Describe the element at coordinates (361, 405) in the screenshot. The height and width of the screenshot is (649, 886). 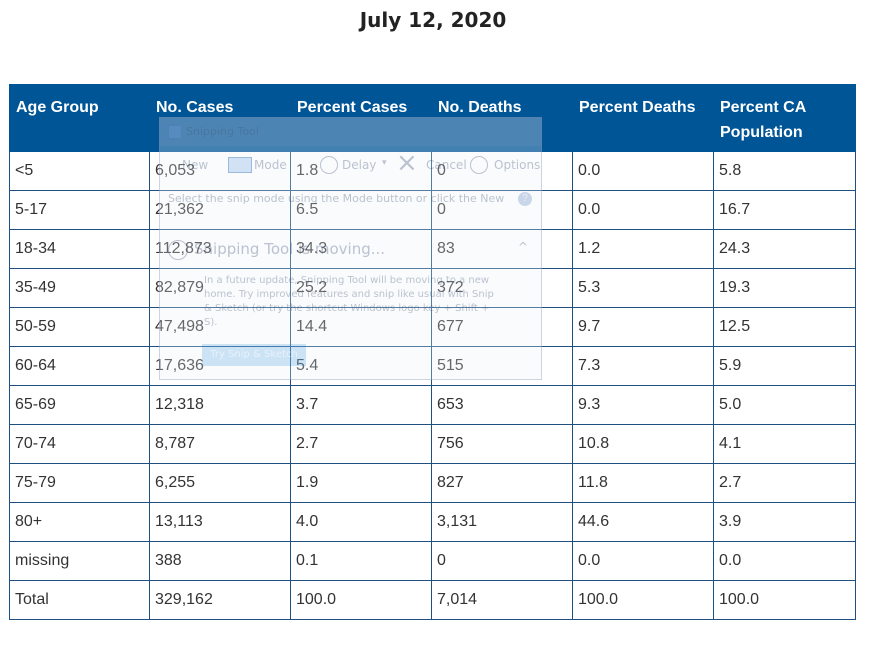
I see `percent-cases-cell: 3.7` at that location.